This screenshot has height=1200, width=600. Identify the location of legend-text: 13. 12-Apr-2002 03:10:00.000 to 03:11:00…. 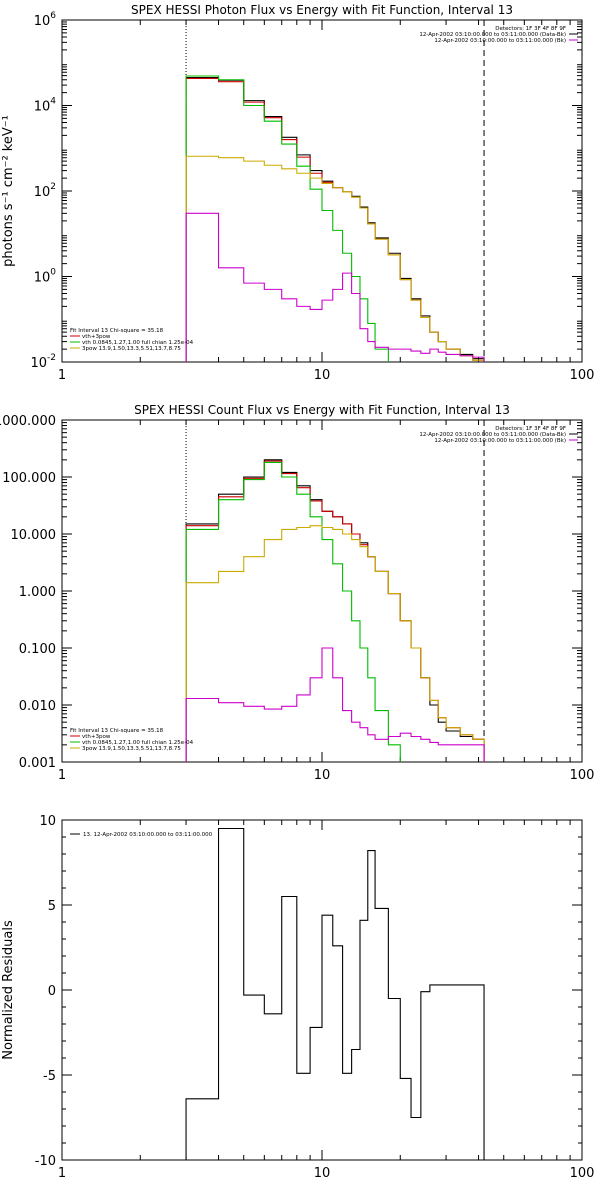
(148, 835).